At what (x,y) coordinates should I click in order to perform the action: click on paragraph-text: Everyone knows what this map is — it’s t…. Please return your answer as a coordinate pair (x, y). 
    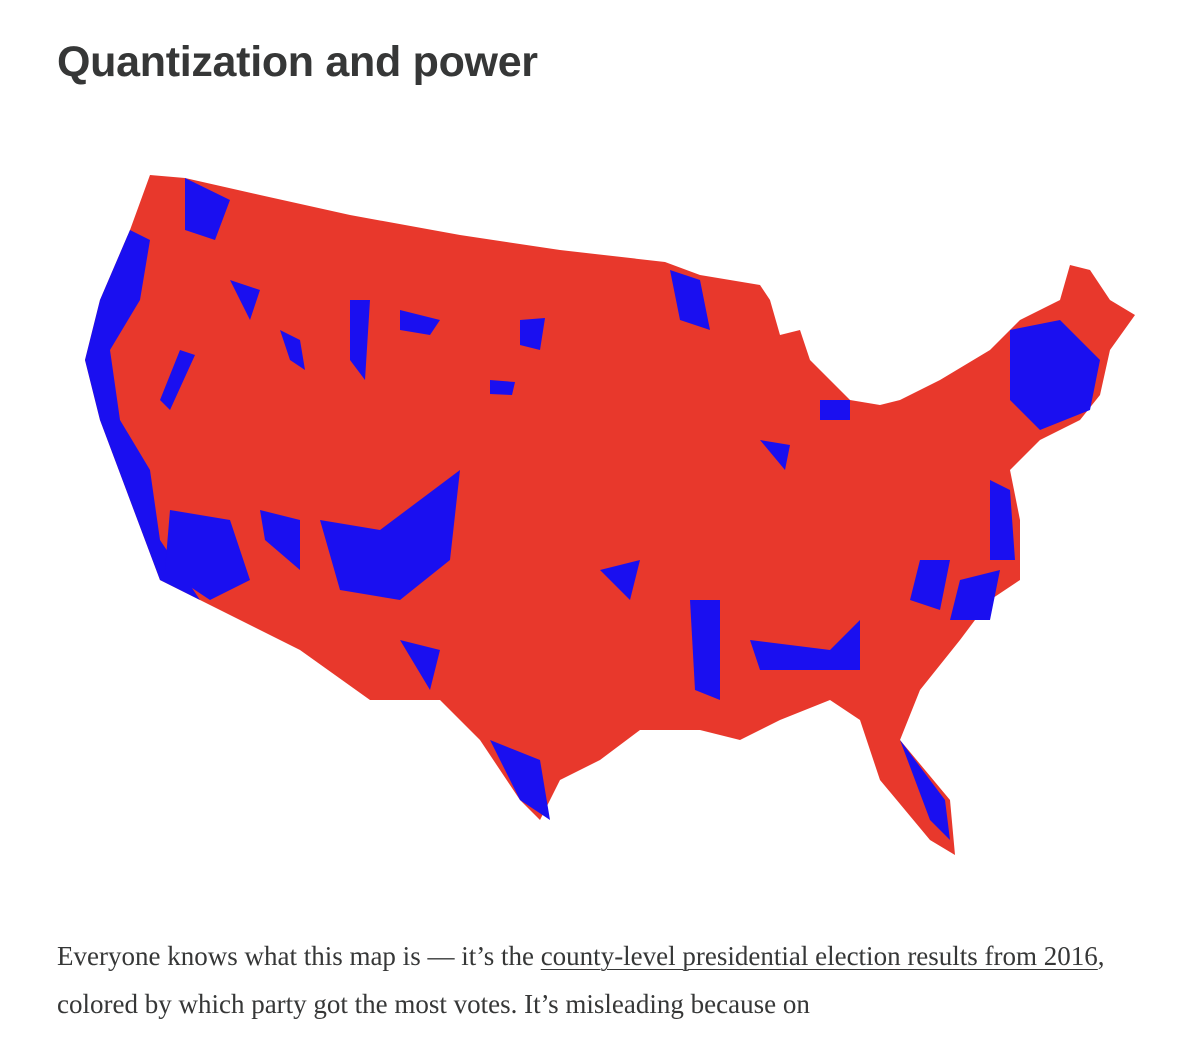
    Looking at the image, I should click on (299, 956).